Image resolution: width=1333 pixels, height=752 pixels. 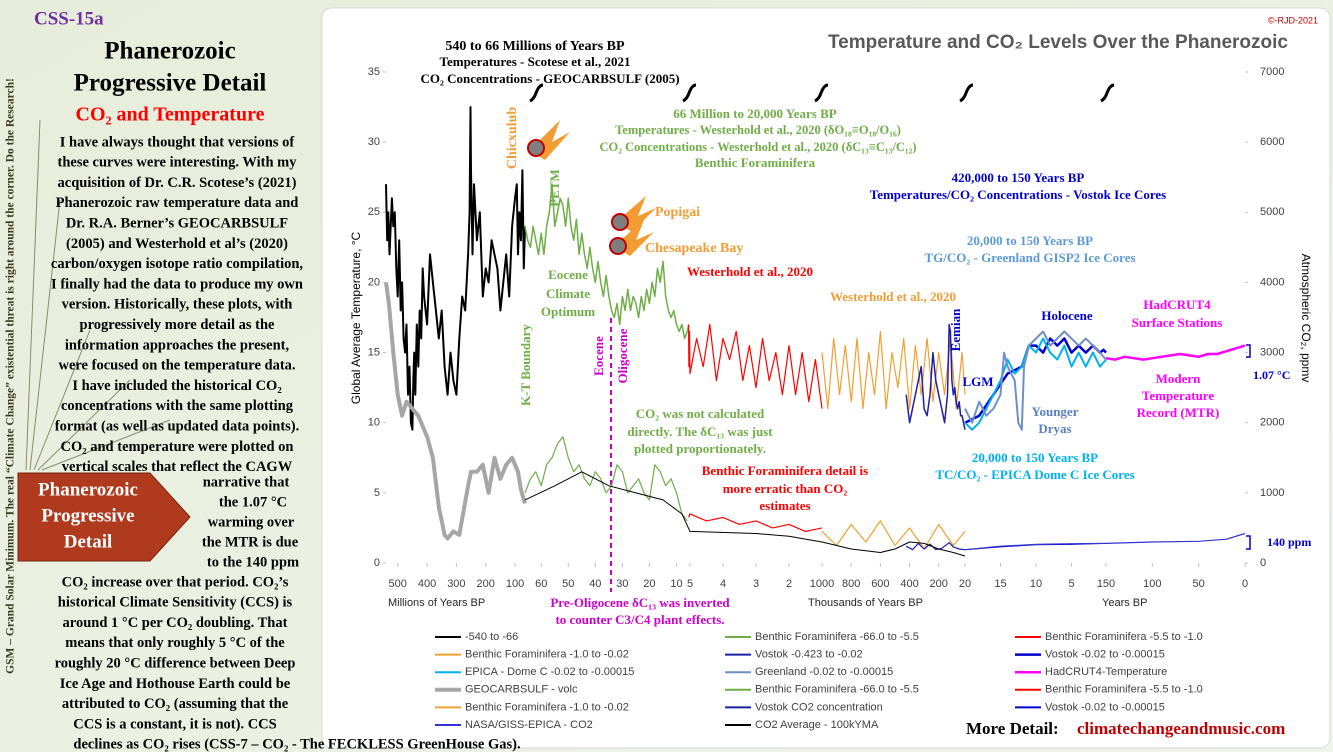 I want to click on sidebar-text: the MTR is due, so click(x=250, y=542).